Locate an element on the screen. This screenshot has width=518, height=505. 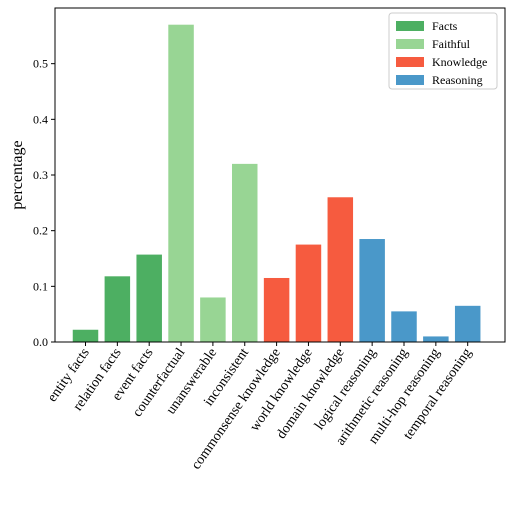
bar-commonsense-knowledge is located at coordinates (276, 309).